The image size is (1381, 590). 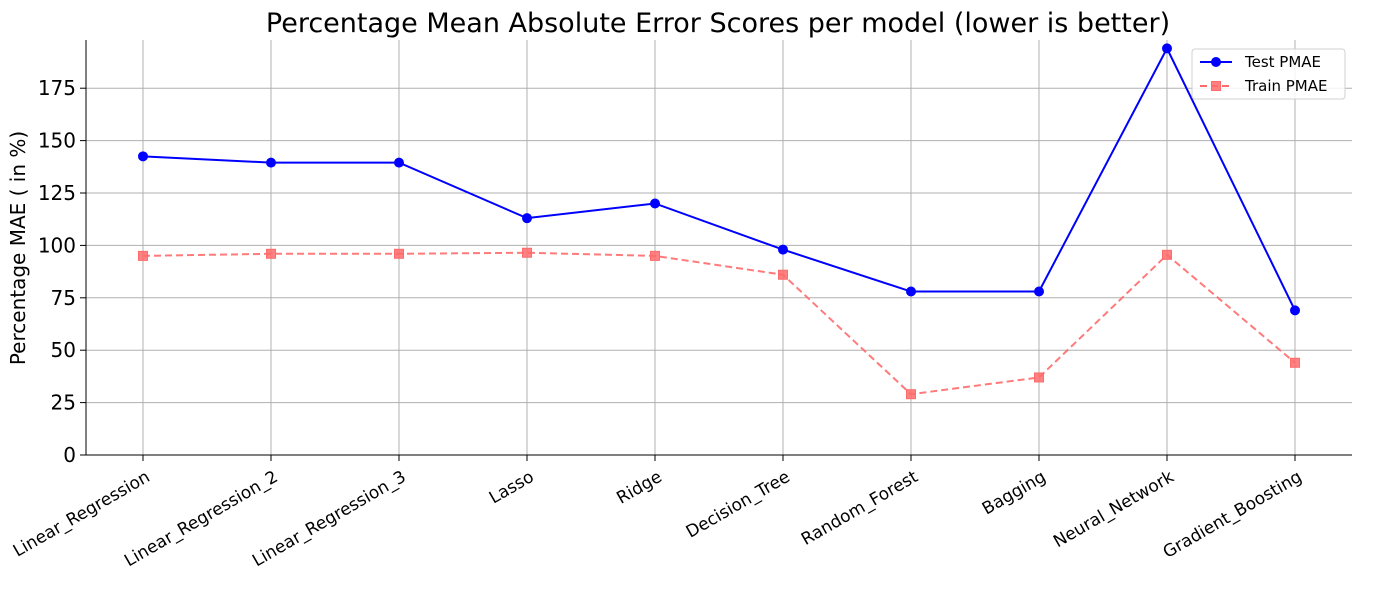 I want to click on y-tick-label: 150, so click(x=57, y=141).